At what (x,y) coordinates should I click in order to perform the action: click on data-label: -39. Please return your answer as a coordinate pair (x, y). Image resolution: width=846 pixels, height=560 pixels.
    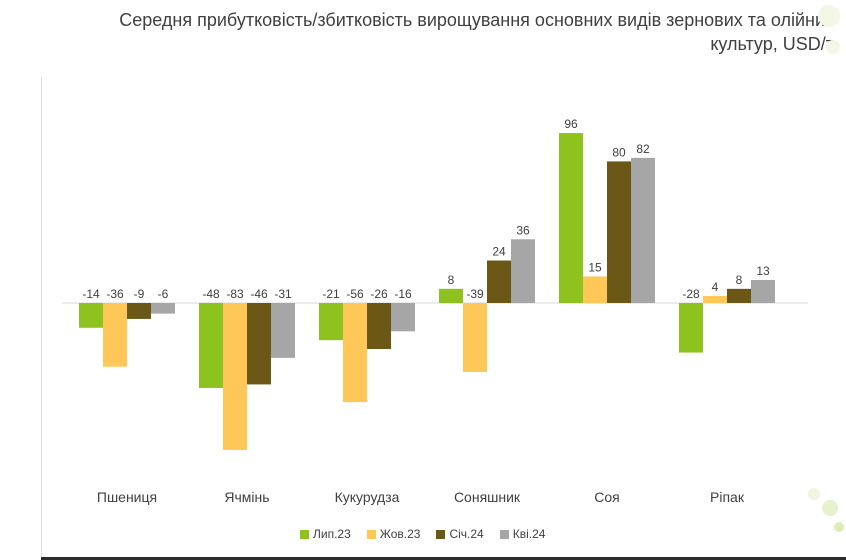
    Looking at the image, I should click on (475, 294).